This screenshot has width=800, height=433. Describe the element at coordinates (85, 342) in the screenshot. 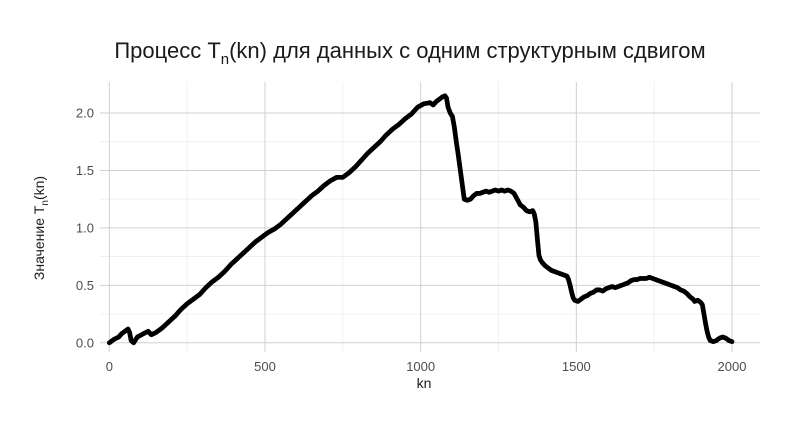

I see `y-tick-label: 0.0` at that location.